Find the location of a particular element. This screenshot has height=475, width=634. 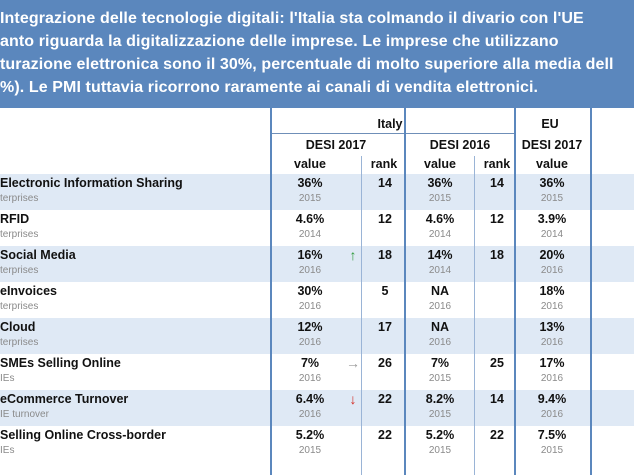

rank-header-2016: rank is located at coordinates (497, 164).